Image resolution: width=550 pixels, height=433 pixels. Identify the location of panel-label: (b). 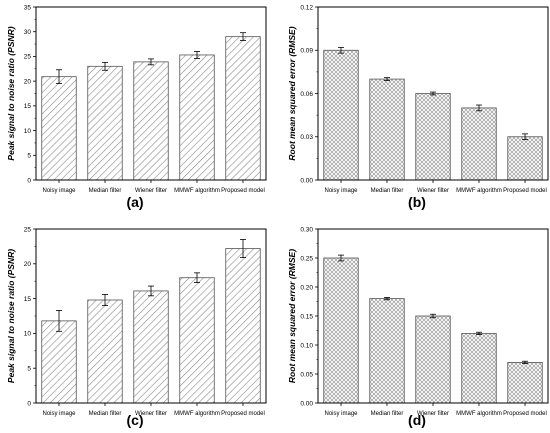
(417, 202).